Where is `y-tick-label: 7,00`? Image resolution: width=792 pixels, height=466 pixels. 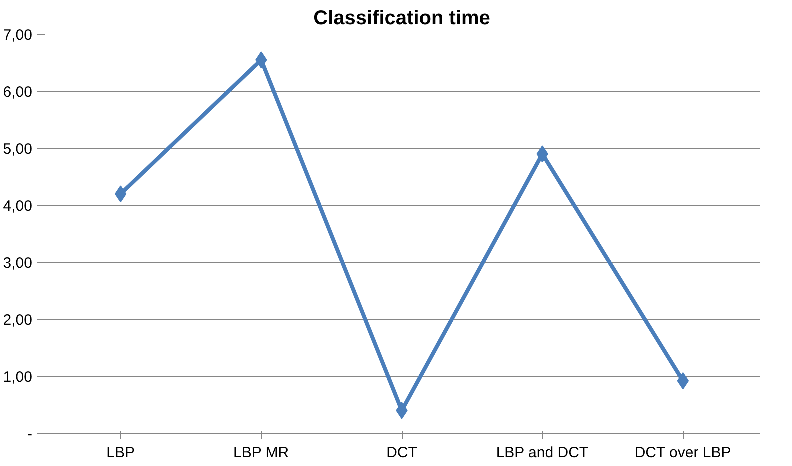 y-tick-label: 7,00 is located at coordinates (18, 35).